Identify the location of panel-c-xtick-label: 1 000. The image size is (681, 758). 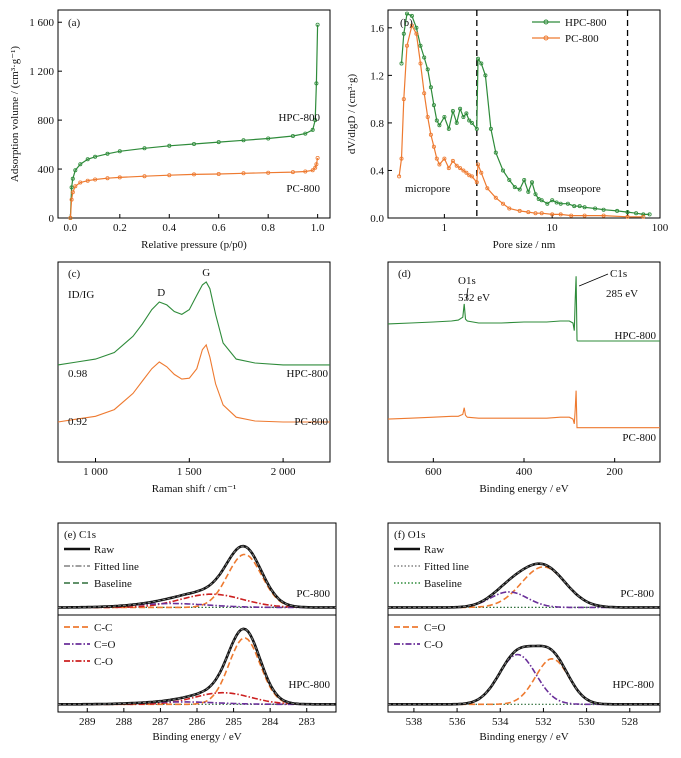
(95, 472).